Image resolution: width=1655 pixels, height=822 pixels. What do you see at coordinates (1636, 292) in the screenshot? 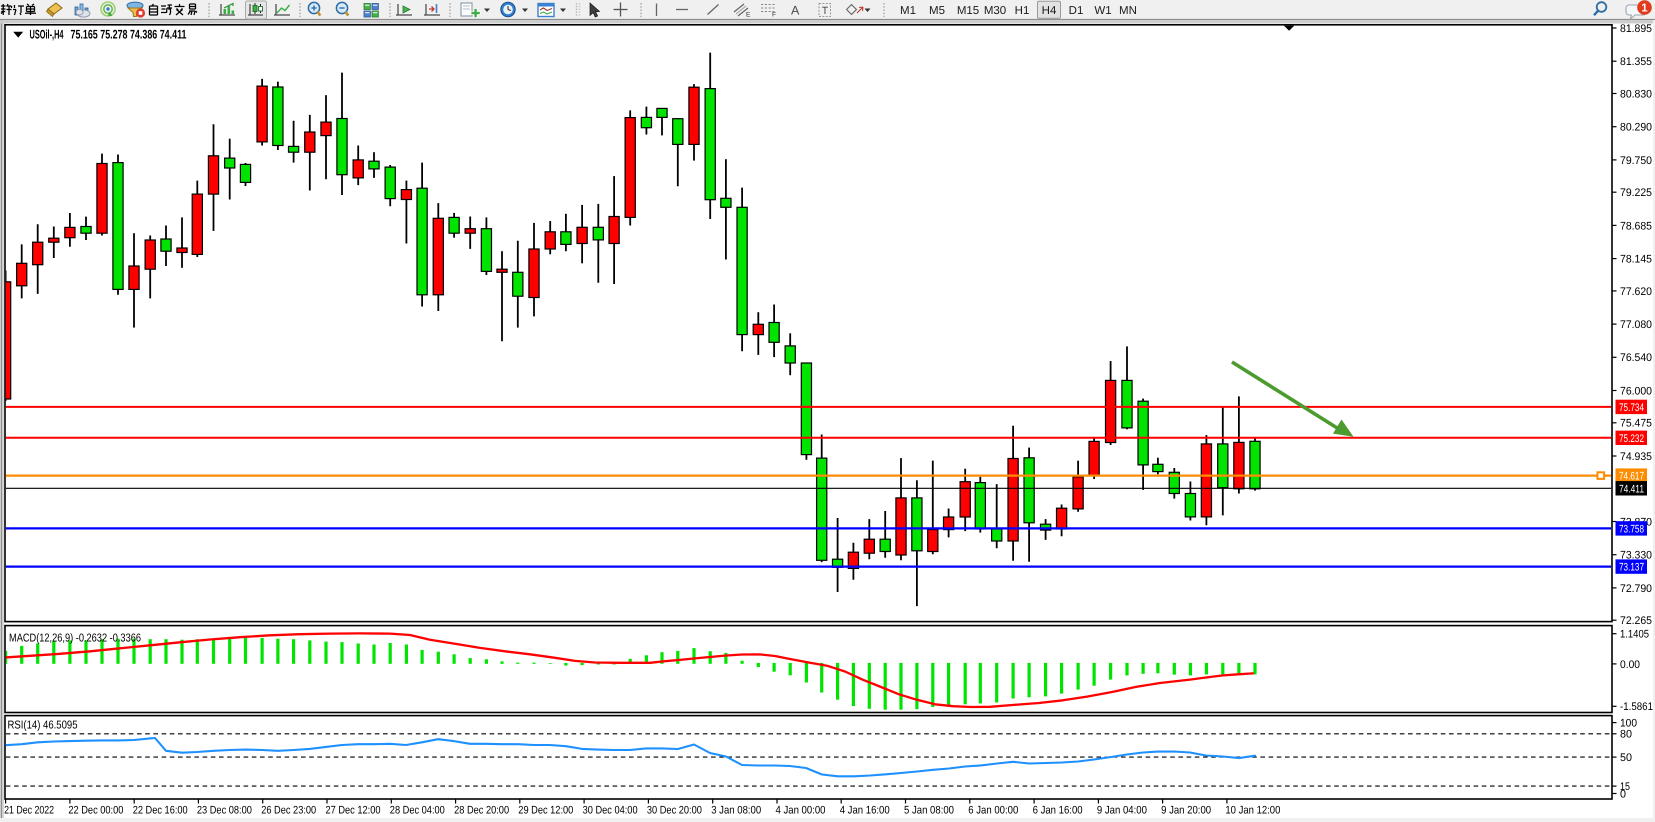
I see `svg-text: 77.620` at bounding box center [1636, 292].